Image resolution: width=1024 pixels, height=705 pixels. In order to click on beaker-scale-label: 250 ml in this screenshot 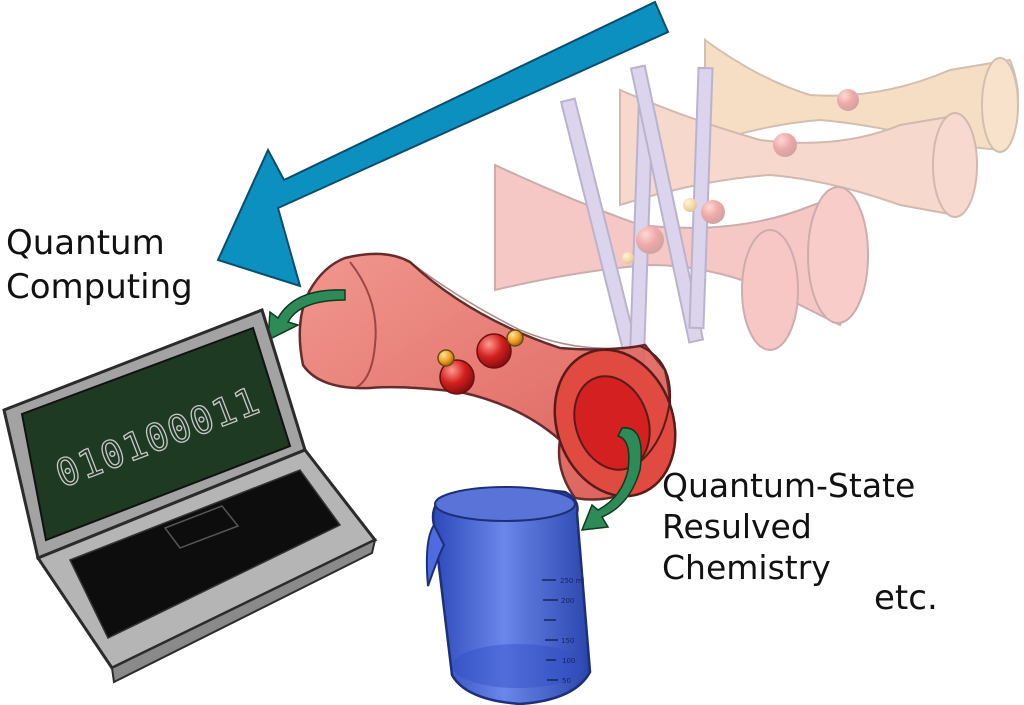, I will do `click(572, 581)`.